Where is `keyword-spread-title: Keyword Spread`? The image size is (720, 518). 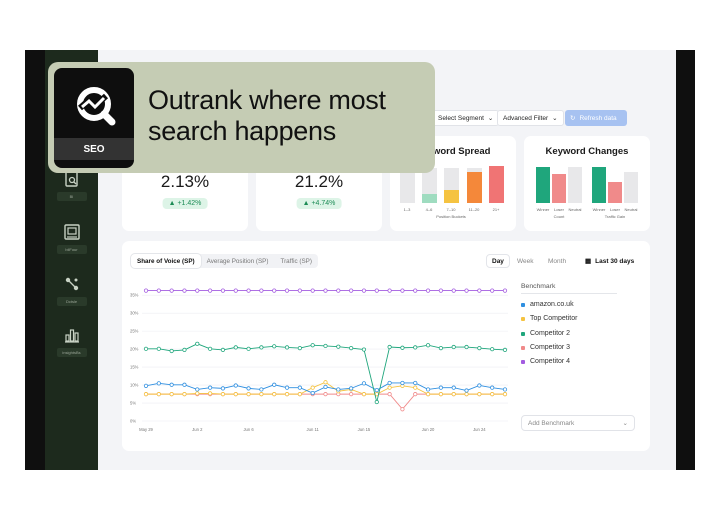 keyword-spread-title: Keyword Spread is located at coordinates (453, 151).